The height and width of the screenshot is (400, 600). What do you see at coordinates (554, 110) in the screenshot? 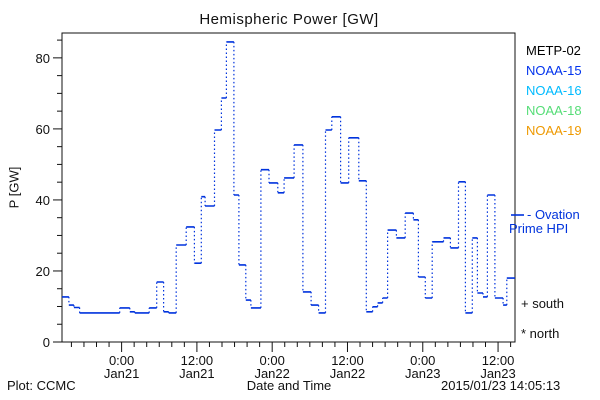
I see `legend-item-noaa-18: NOAA-18` at bounding box center [554, 110].